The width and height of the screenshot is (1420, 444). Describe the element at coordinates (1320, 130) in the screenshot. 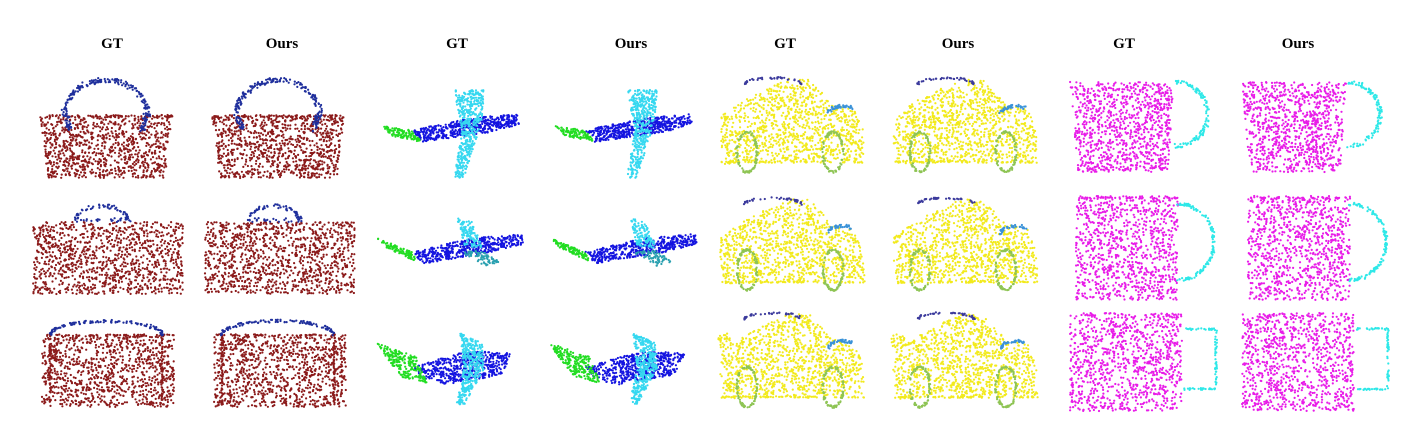

I see `mug-point-cloud-ours-row1` at that location.